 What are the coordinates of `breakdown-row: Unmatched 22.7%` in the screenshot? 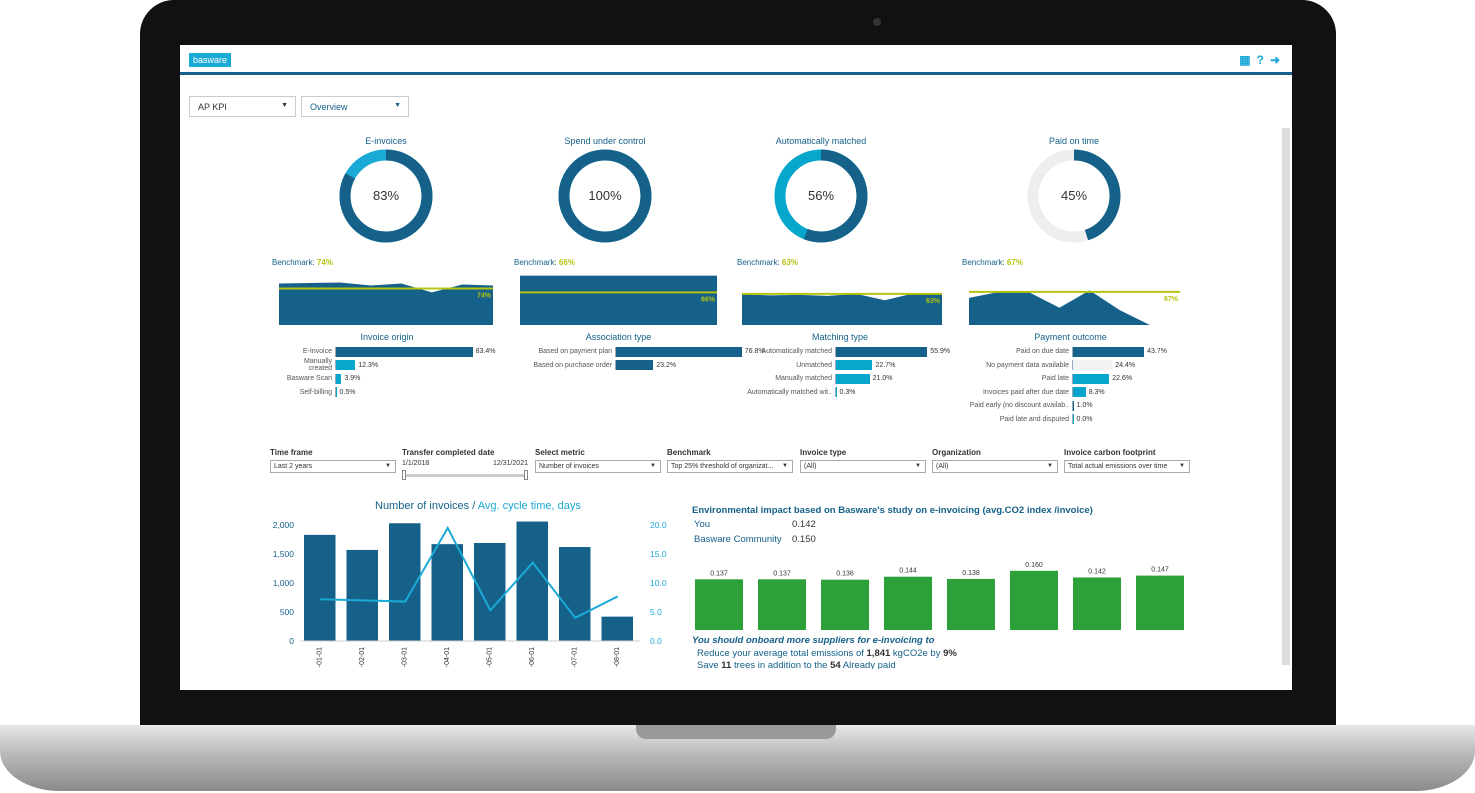 It's located at (846, 365).